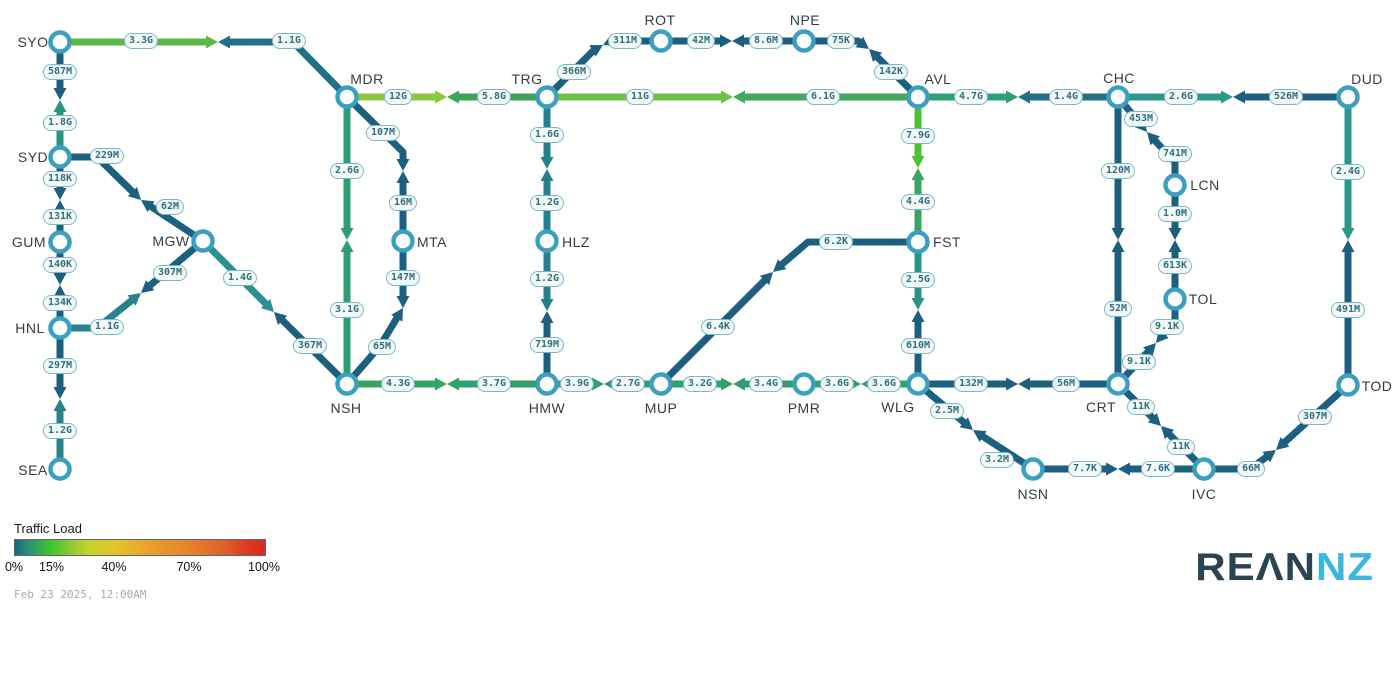  What do you see at coordinates (661, 41) in the screenshot?
I see `node-ROT` at bounding box center [661, 41].